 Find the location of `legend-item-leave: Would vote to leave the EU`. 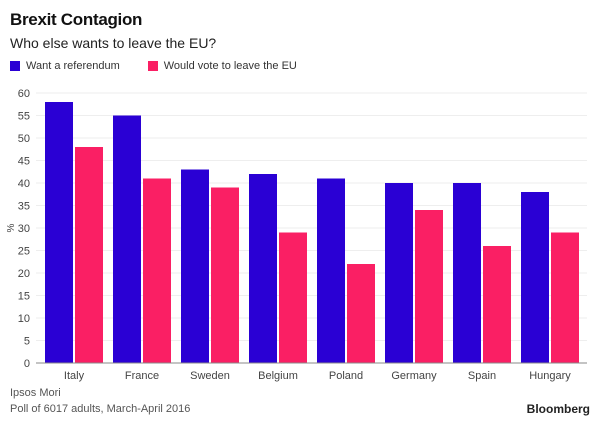

legend-item-leave: Would vote to leave the EU is located at coordinates (222, 66).